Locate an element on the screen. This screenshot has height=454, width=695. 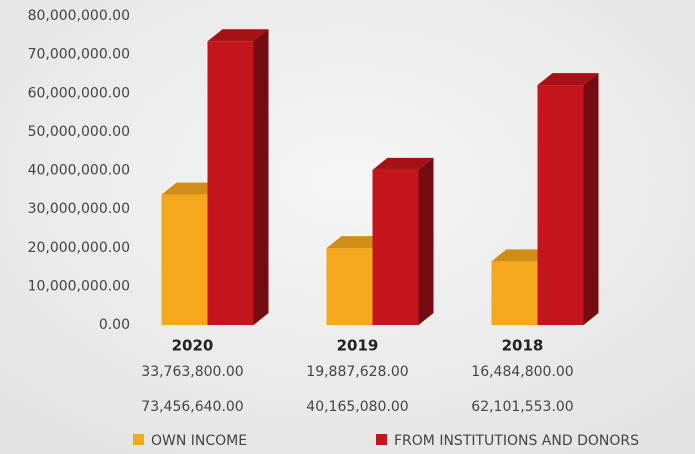
y-tick-label: 0.00 is located at coordinates (114, 325).